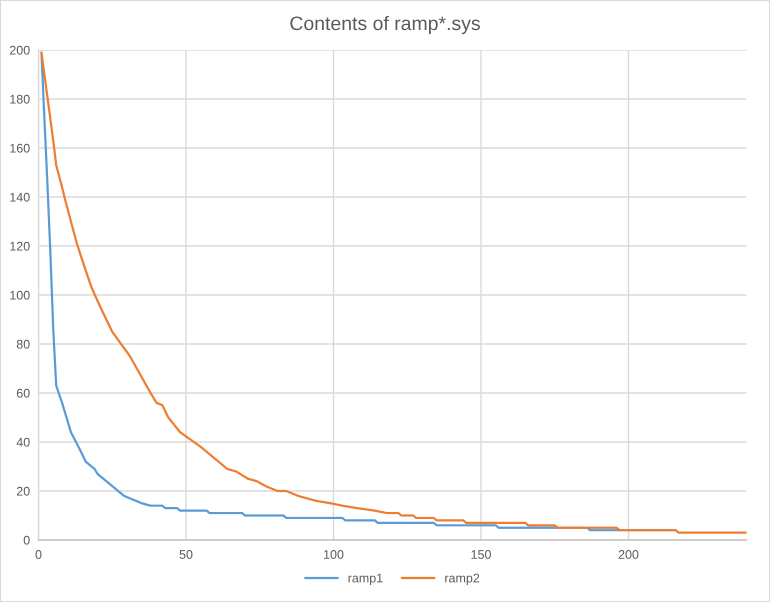 This screenshot has height=602, width=770. What do you see at coordinates (23, 344) in the screenshot?
I see `y-tick-label: 80` at bounding box center [23, 344].